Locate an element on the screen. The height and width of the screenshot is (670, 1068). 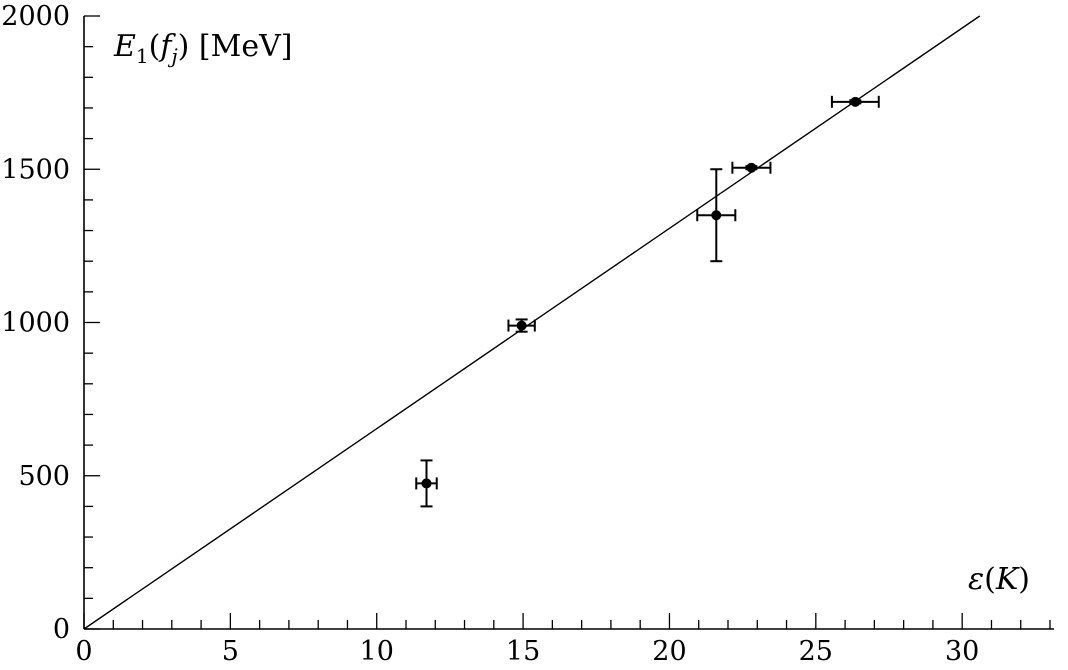
y-tick-label: 0 is located at coordinates (61, 629).